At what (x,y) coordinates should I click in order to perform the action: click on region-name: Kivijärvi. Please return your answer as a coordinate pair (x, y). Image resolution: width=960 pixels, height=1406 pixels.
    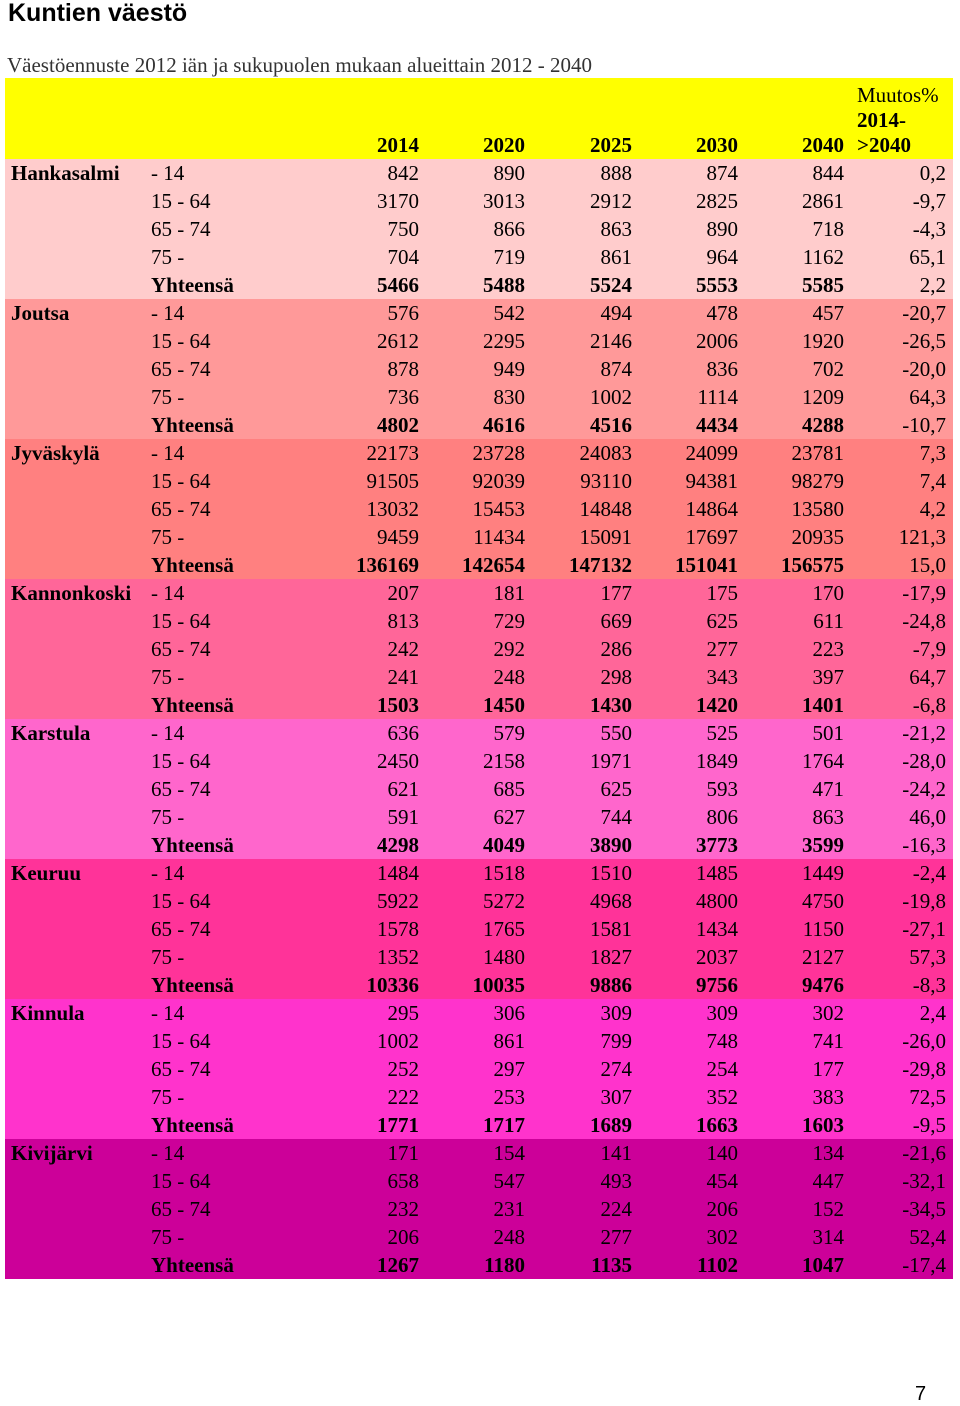
    Looking at the image, I should click on (52, 1153).